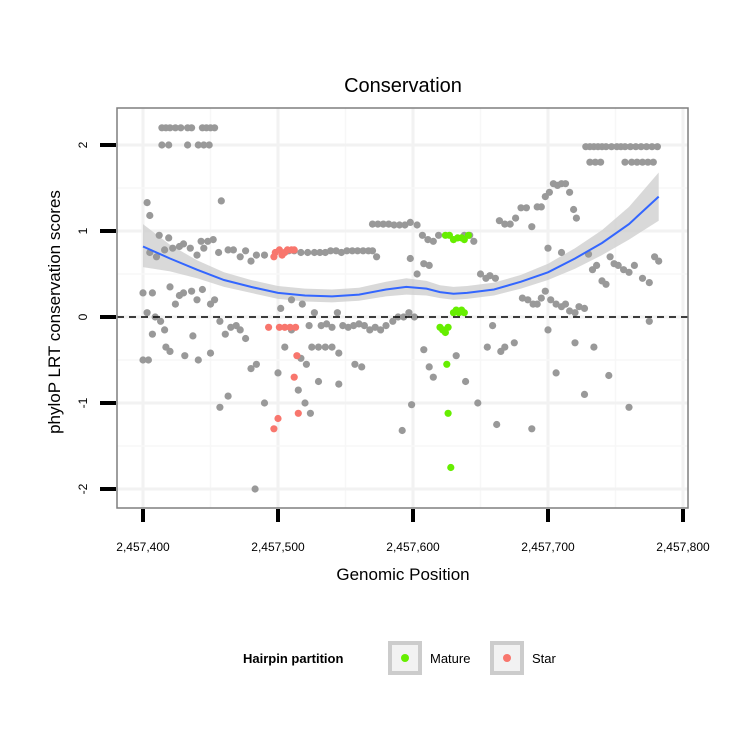 The height and width of the screenshot is (750, 750). I want to click on legend-dot-star, so click(507, 658).